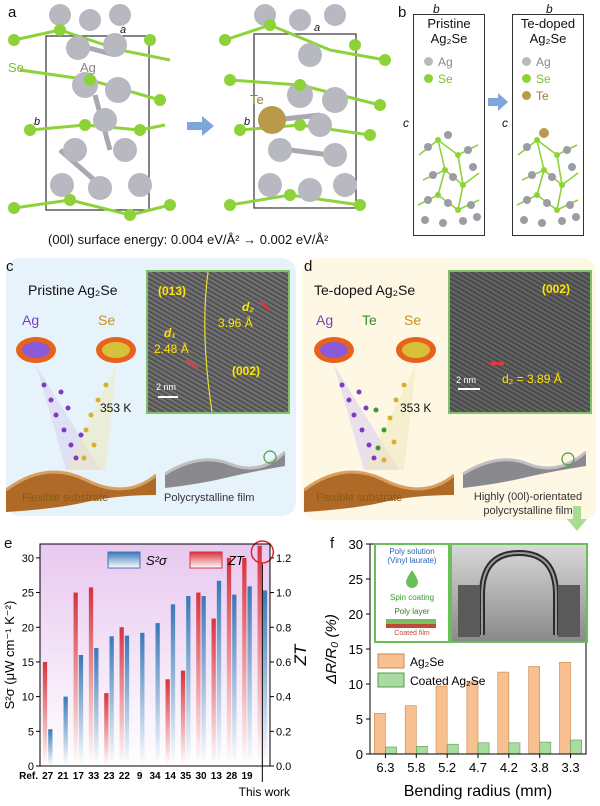  Describe the element at coordinates (412, 551) in the screenshot. I see `inset-text-1: Poly solution` at that location.